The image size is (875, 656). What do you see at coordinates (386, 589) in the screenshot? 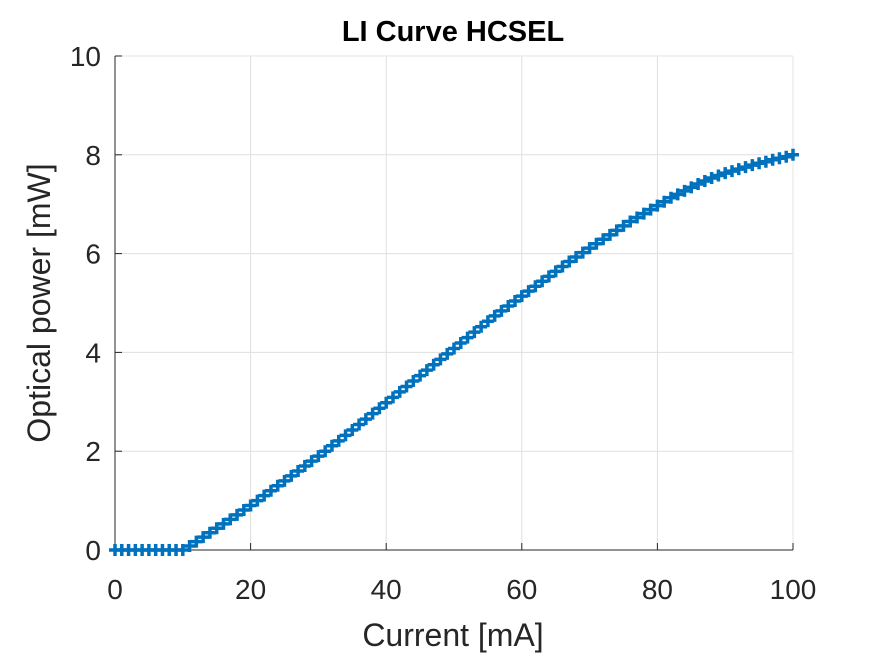
I see `x-tick-label: 40` at bounding box center [386, 589].